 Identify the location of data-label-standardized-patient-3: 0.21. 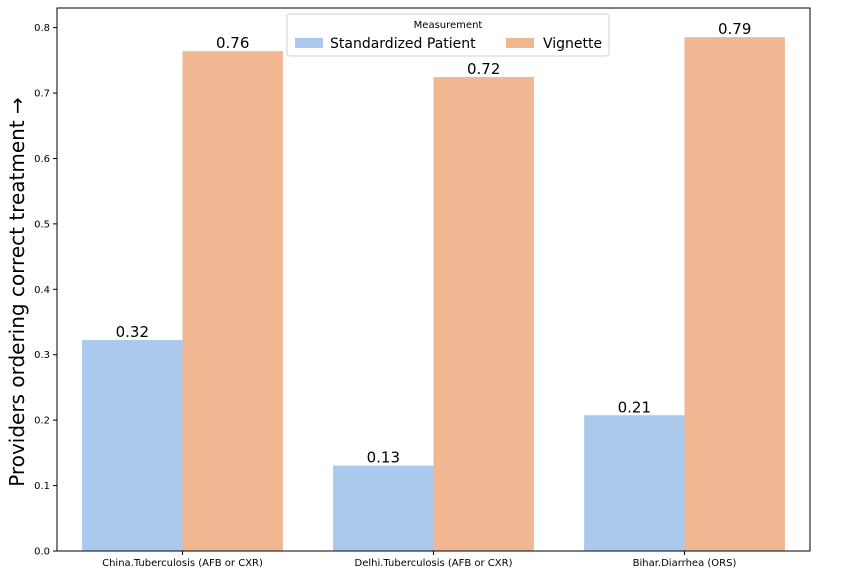
(634, 407).